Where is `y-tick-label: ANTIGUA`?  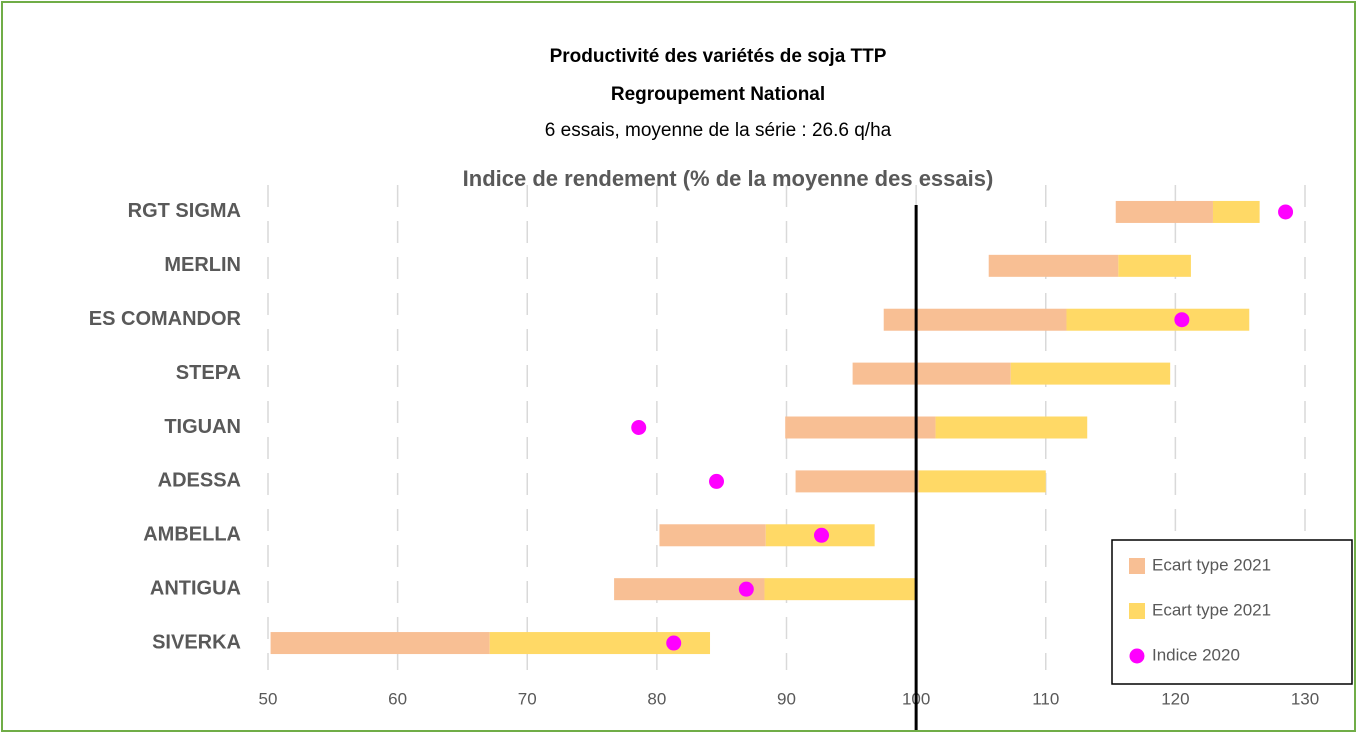 y-tick-label: ANTIGUA is located at coordinates (195, 588).